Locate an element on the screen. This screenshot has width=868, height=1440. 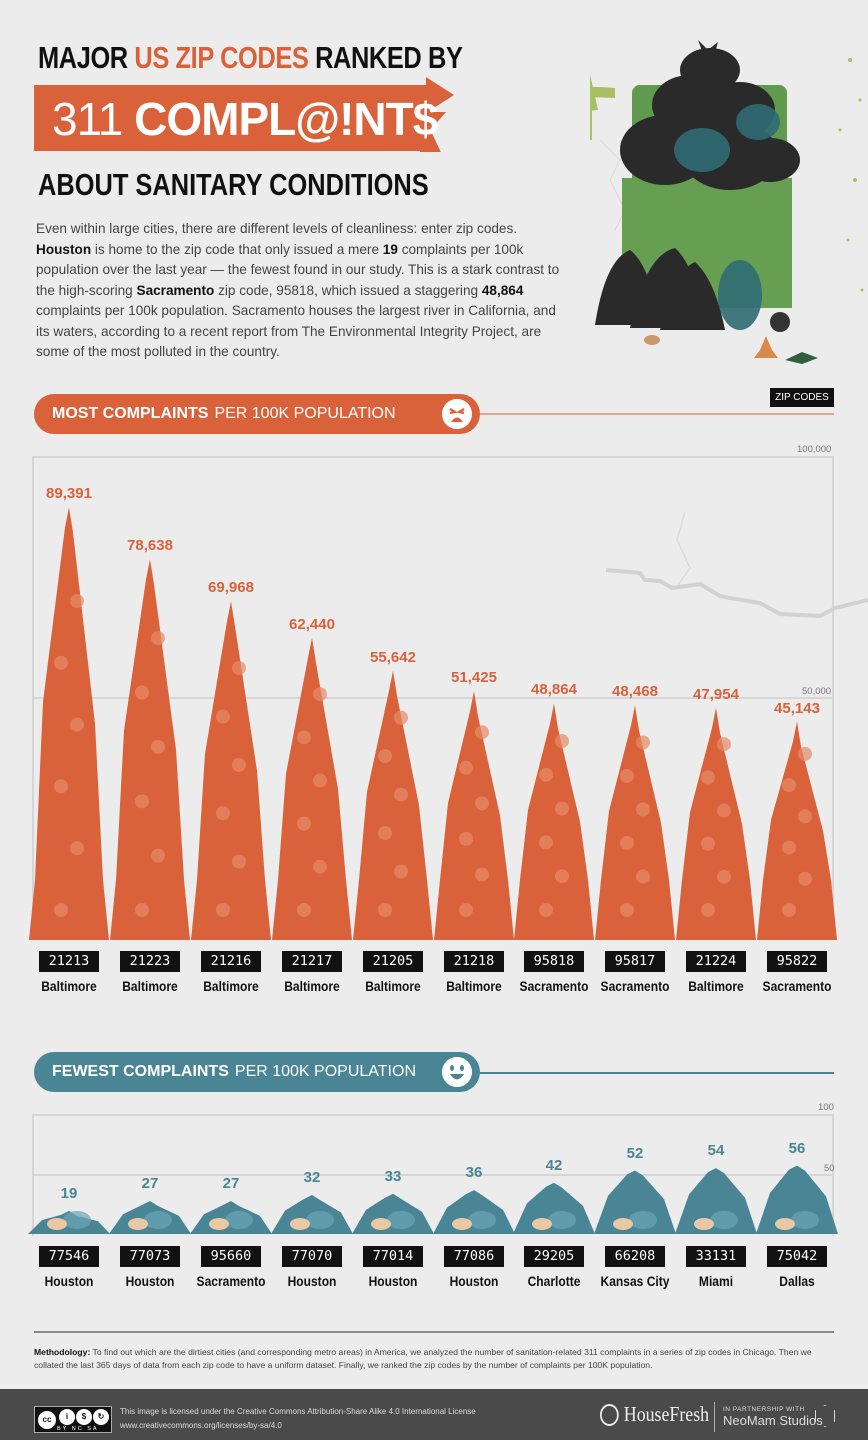
axis-label-100: 100 is located at coordinates (826, 1107).